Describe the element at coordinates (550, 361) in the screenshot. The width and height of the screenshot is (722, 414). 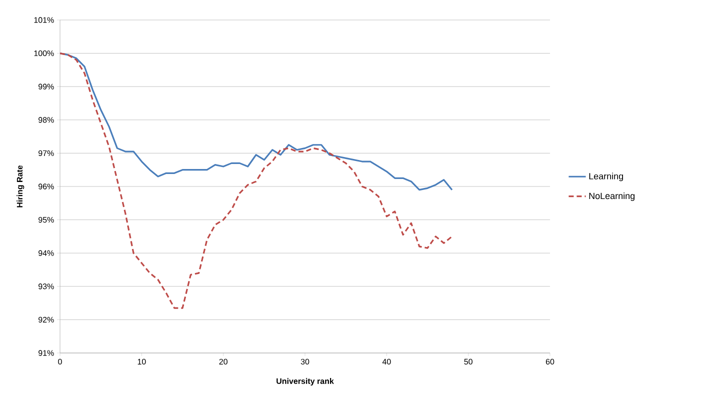
I see `x-tick-label: 60` at that location.